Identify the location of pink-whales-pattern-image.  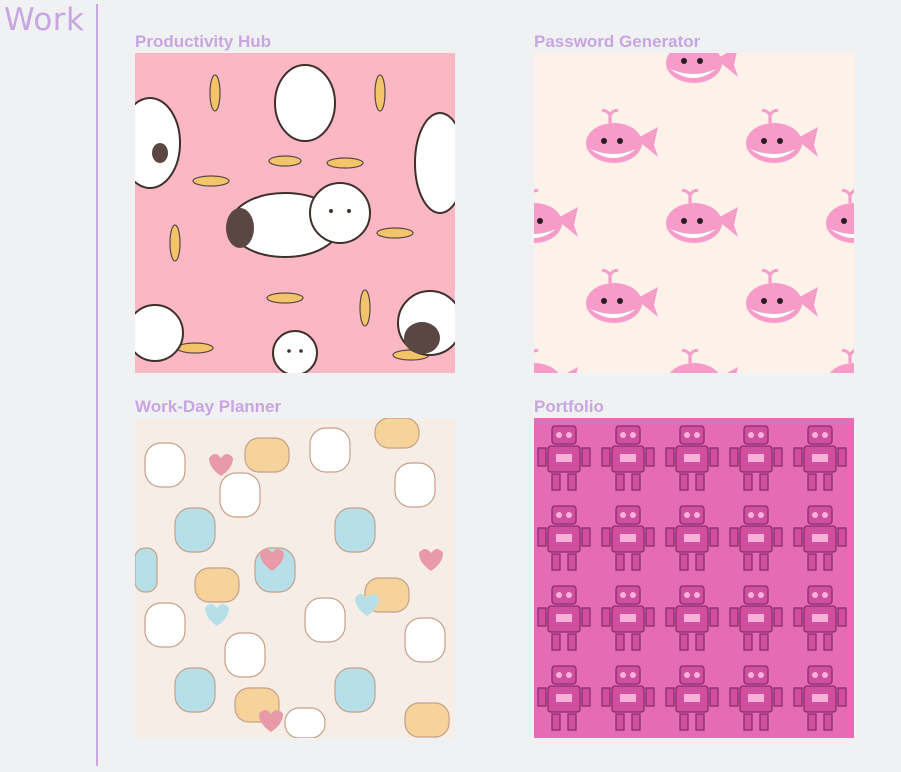
(694, 213).